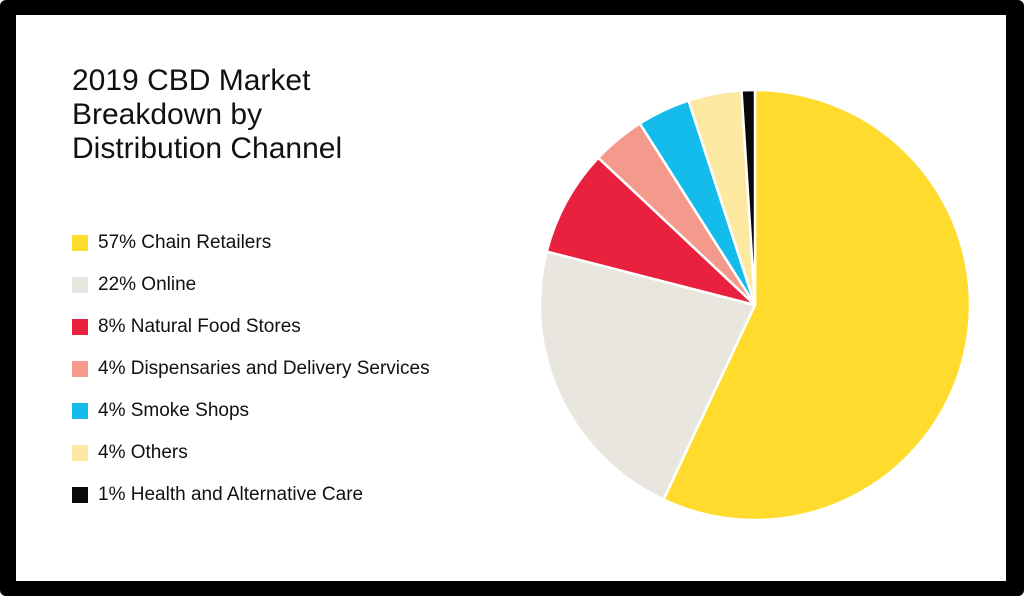 This screenshot has width=1024, height=596. Describe the element at coordinates (264, 368) in the screenshot. I see `legend-label: 4% Dispensaries and Delivery Services` at that location.